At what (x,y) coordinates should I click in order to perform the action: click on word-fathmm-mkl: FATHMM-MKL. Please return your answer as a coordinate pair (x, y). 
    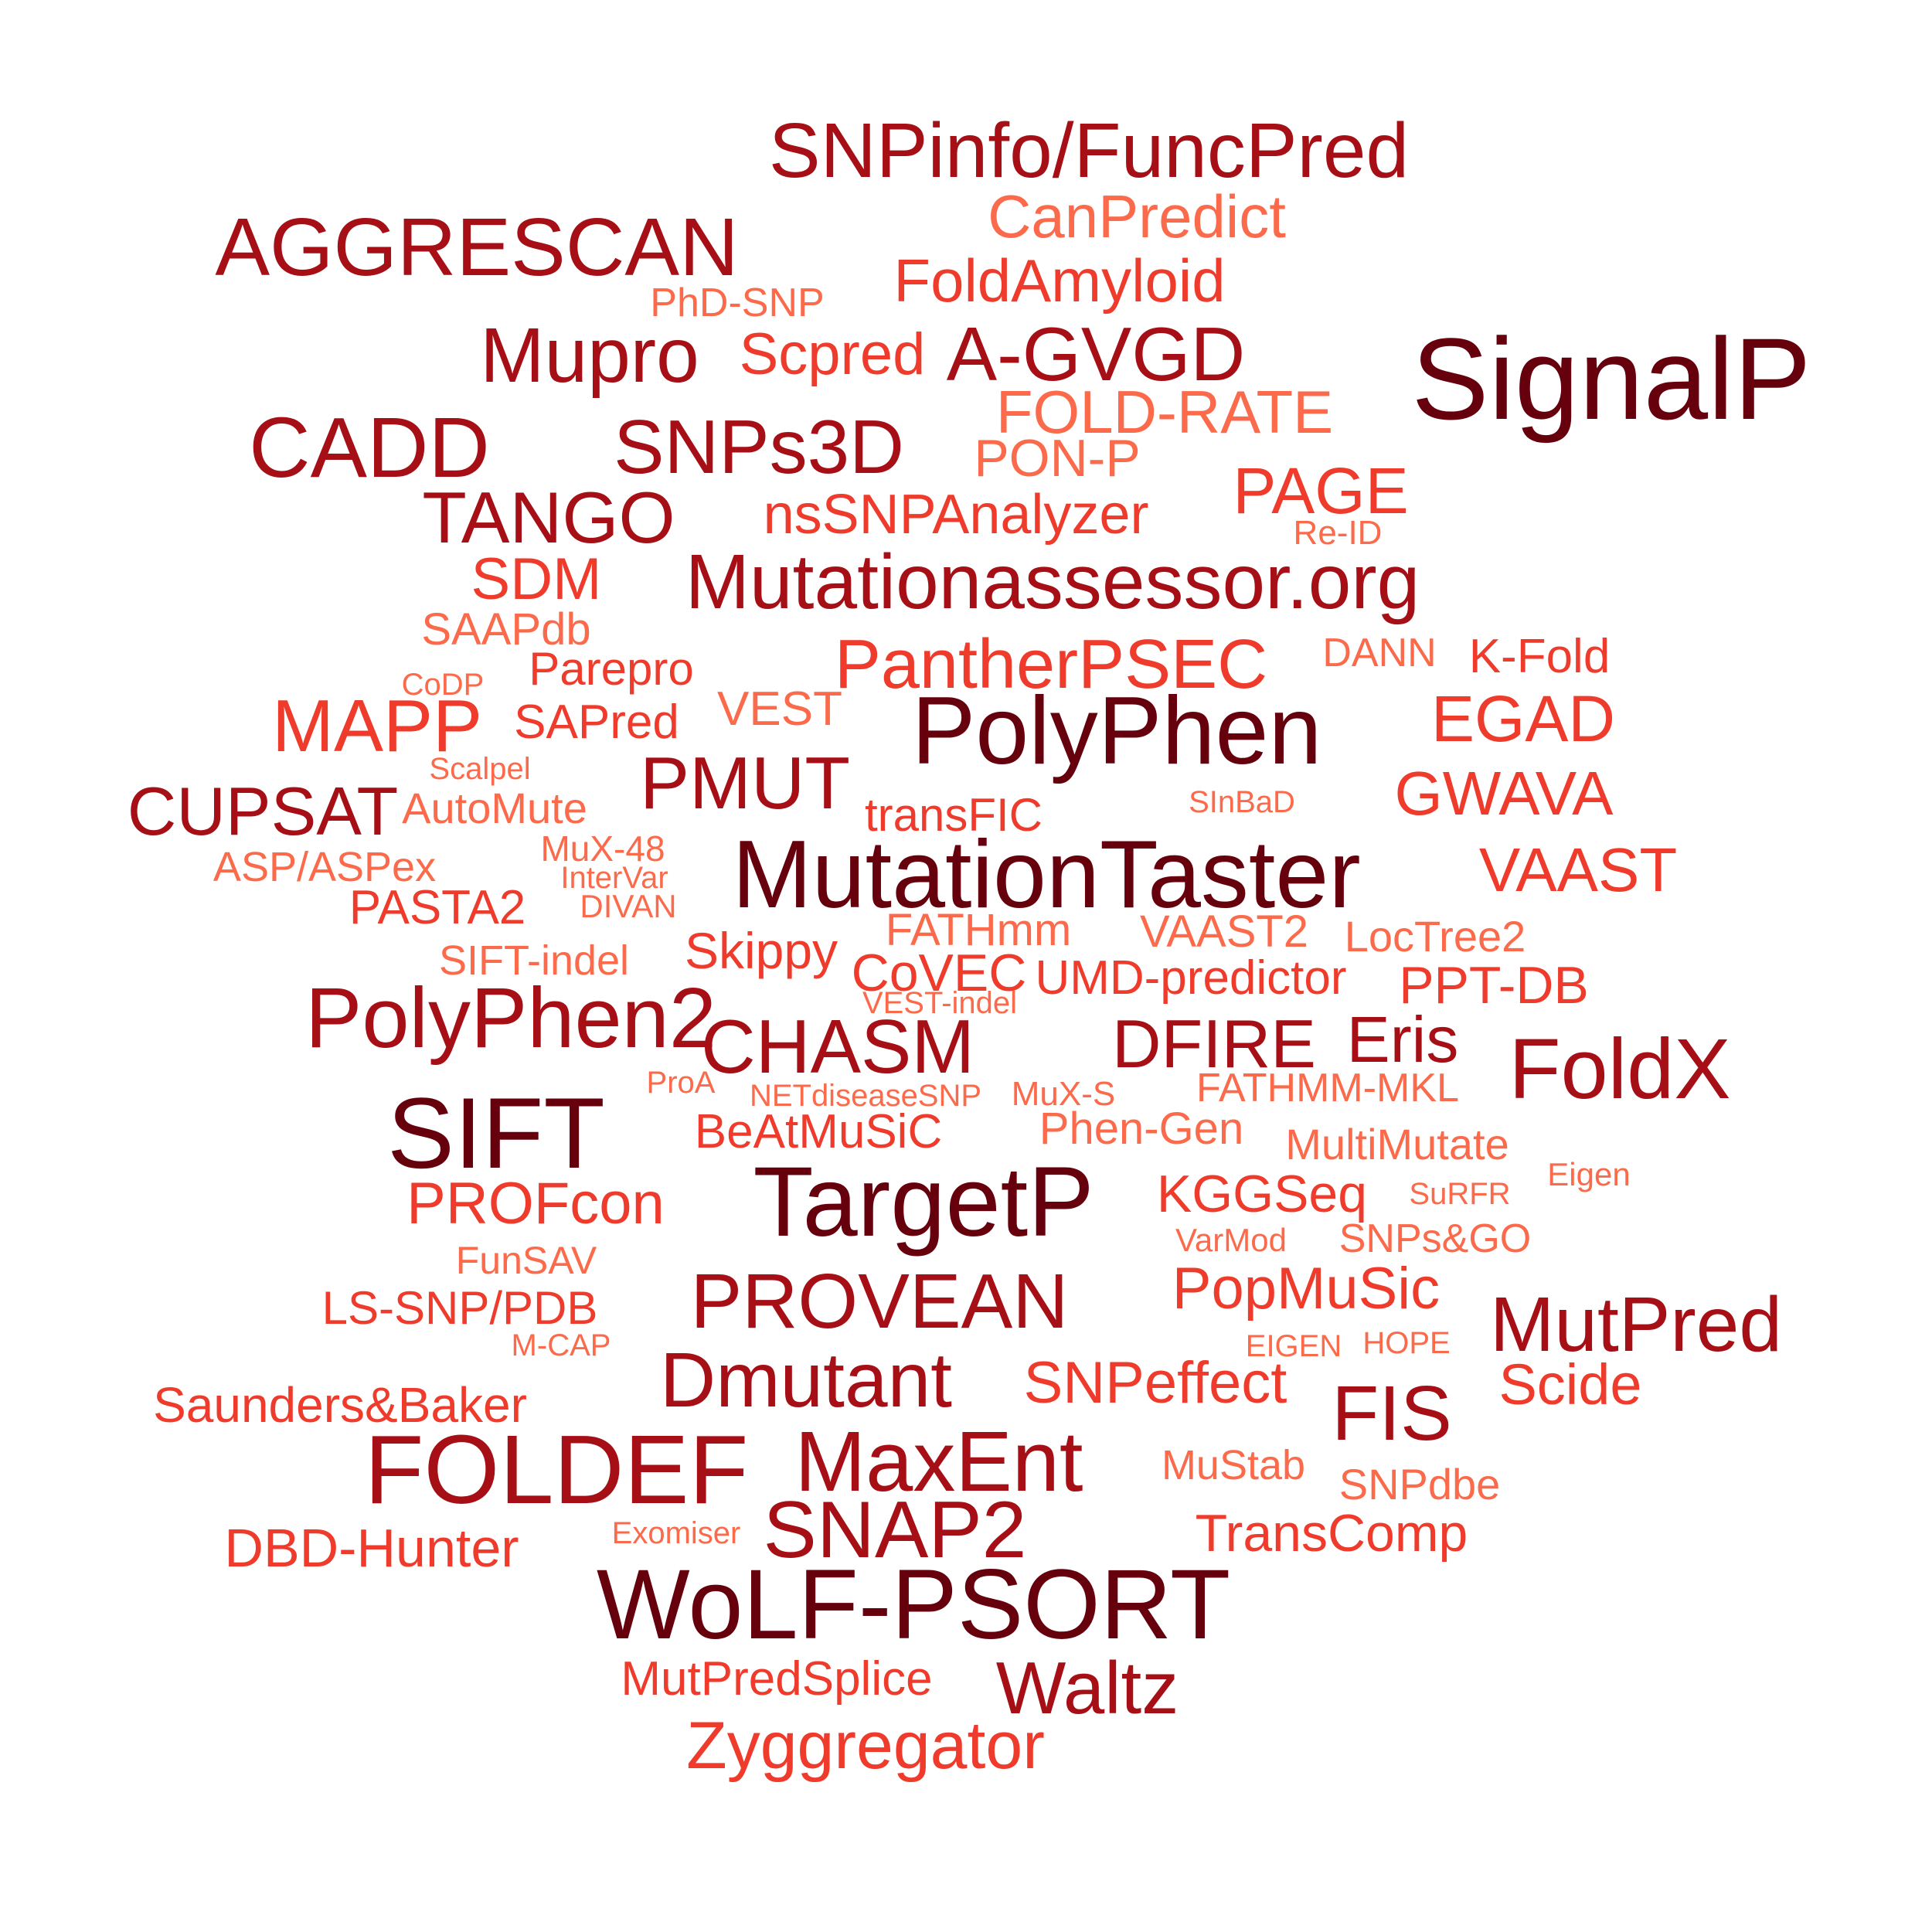
    Looking at the image, I should click on (1327, 1088).